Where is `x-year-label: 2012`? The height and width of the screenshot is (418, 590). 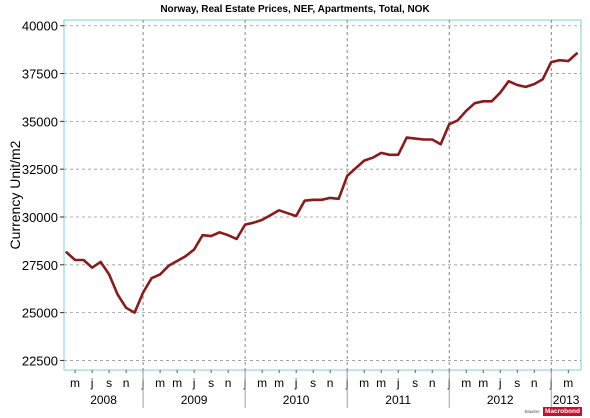 x-year-label: 2012 is located at coordinates (500, 400).